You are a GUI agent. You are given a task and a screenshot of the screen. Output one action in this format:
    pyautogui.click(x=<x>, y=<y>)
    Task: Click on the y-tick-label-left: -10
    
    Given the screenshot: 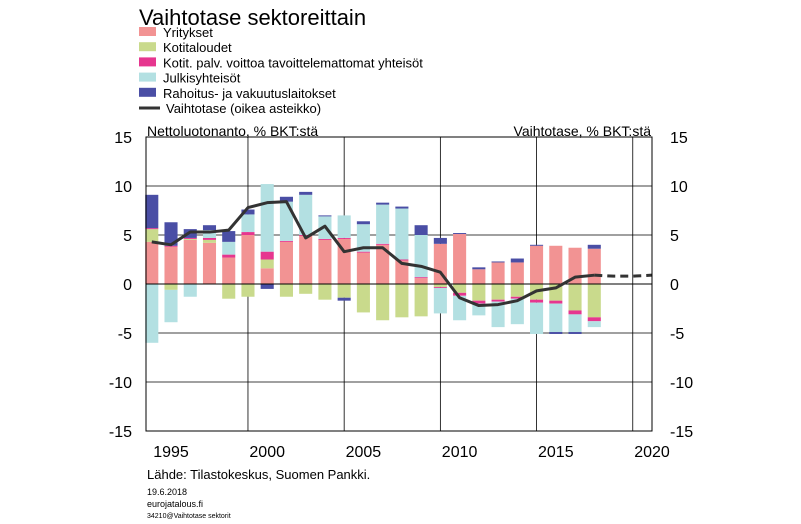 What is the action you would take?
    pyautogui.click(x=120, y=383)
    